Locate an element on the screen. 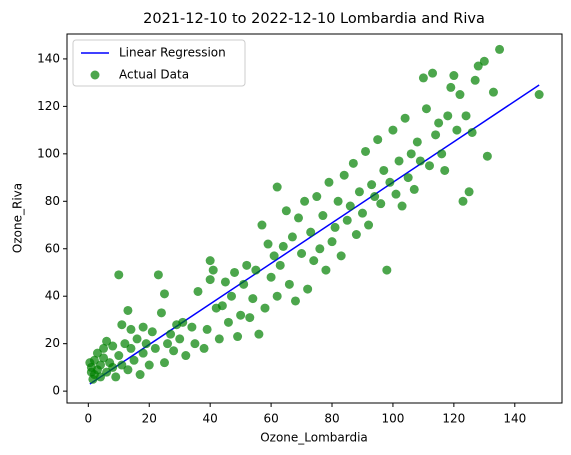 This screenshot has height=455, width=571. y-tick-label: 120 is located at coordinates (48, 106).